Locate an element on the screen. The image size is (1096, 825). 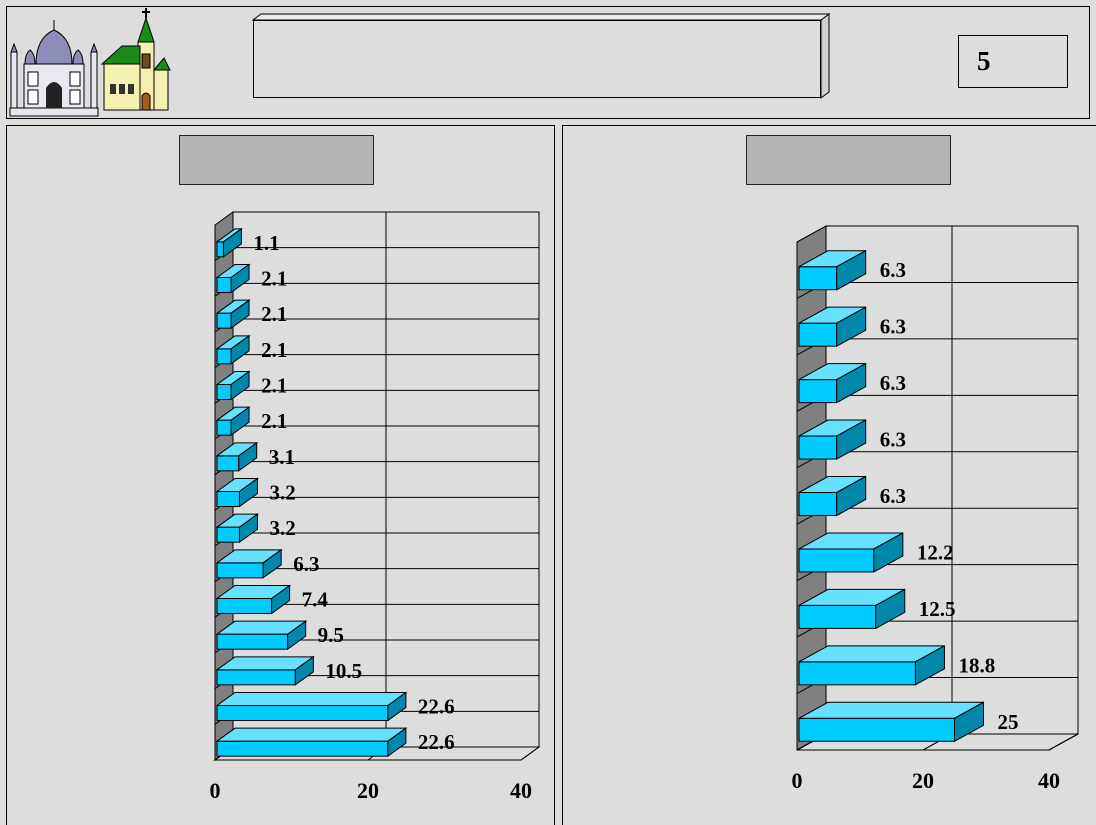
left-chart-data-label: 1.1 is located at coordinates (266, 243).